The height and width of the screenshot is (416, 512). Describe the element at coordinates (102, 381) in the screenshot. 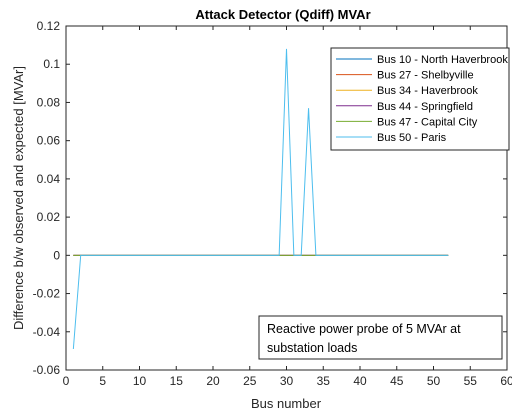

I see `x-tick-label: 5` at that location.